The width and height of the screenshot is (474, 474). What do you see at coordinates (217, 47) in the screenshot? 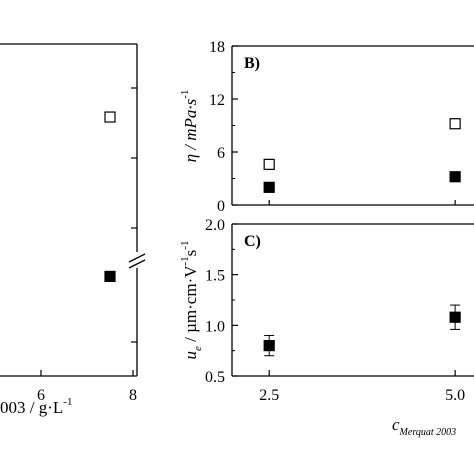
I see `b-y-tick-label: 18` at bounding box center [217, 47].